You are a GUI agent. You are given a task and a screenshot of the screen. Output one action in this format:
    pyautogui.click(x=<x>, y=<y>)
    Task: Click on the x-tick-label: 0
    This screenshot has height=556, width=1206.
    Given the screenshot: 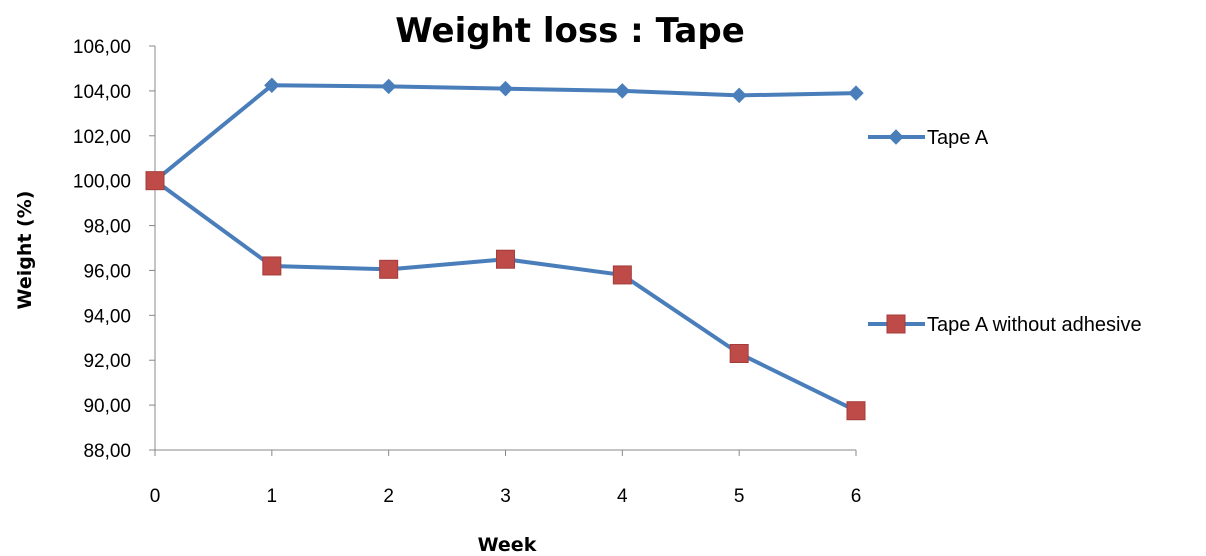 What is the action you would take?
    pyautogui.click(x=155, y=496)
    